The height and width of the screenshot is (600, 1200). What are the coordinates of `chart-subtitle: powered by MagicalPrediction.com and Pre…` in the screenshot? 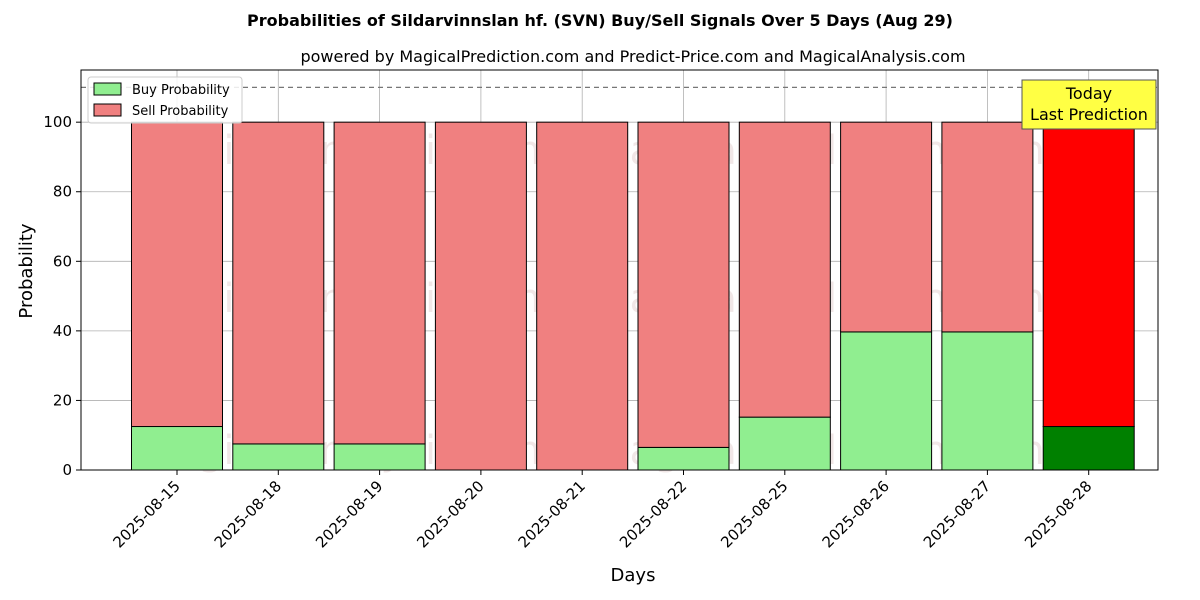 It's located at (632, 56).